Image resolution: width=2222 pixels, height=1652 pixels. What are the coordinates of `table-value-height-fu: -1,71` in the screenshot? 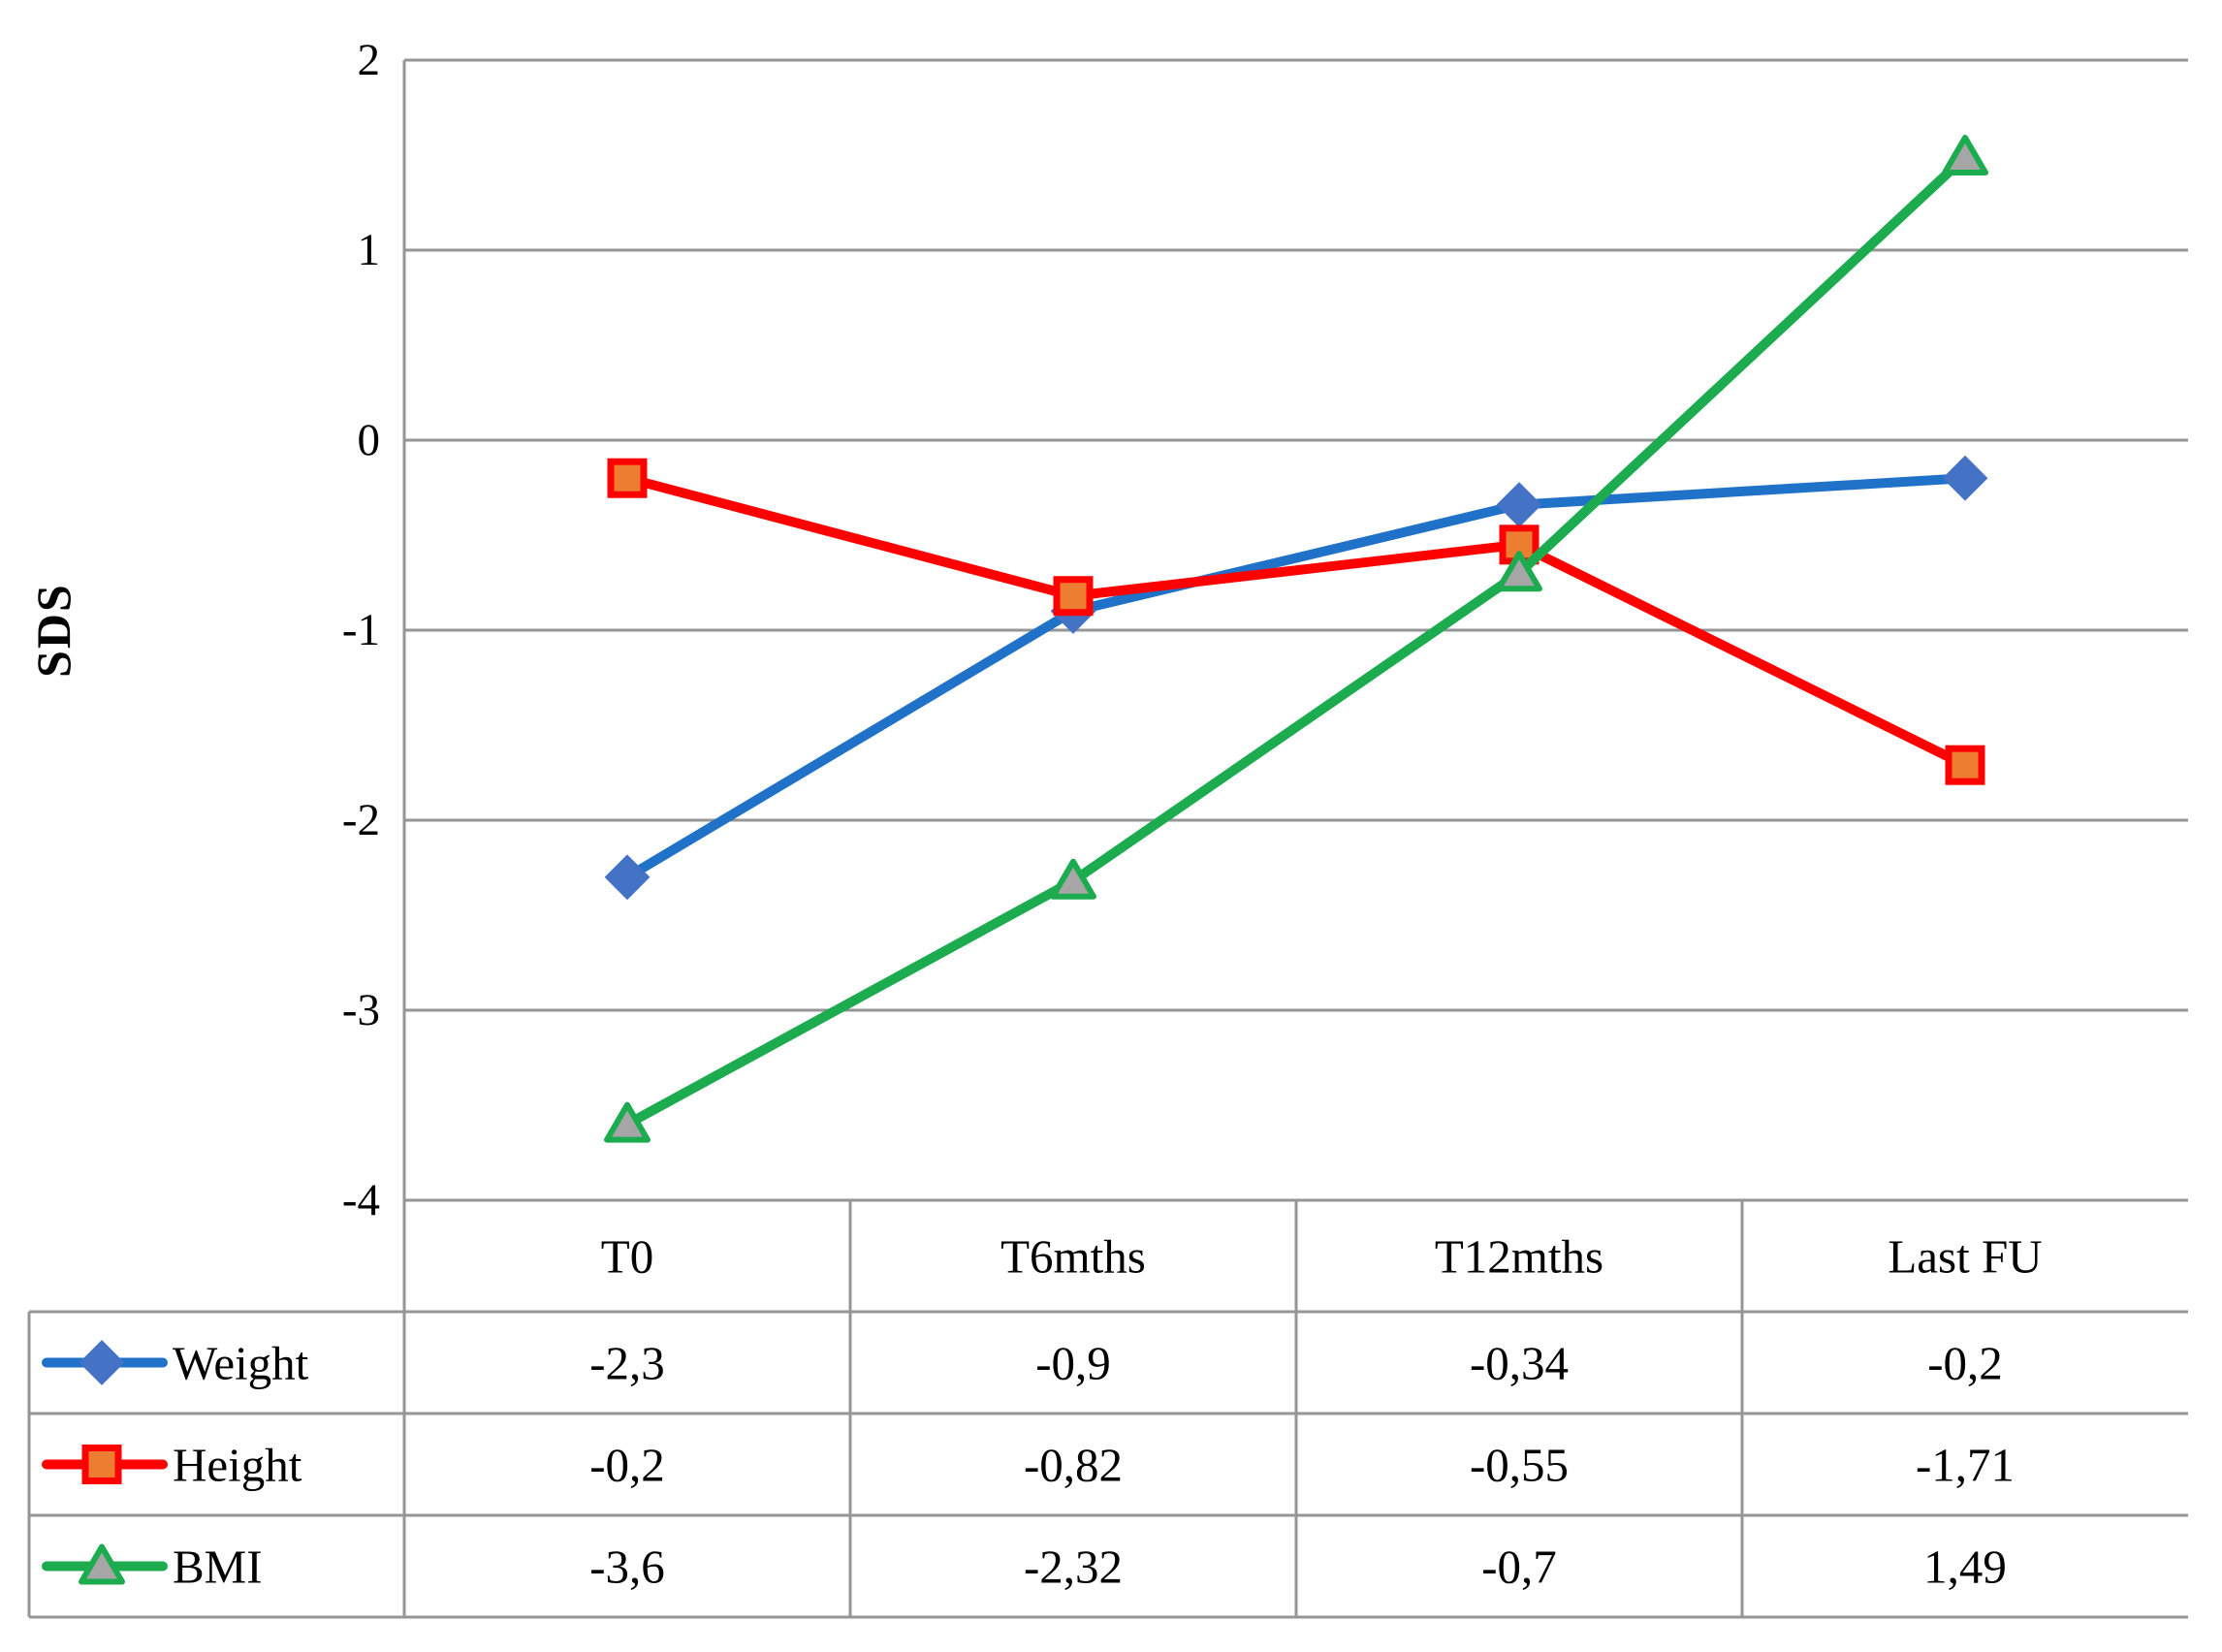 It's located at (1966, 1466).